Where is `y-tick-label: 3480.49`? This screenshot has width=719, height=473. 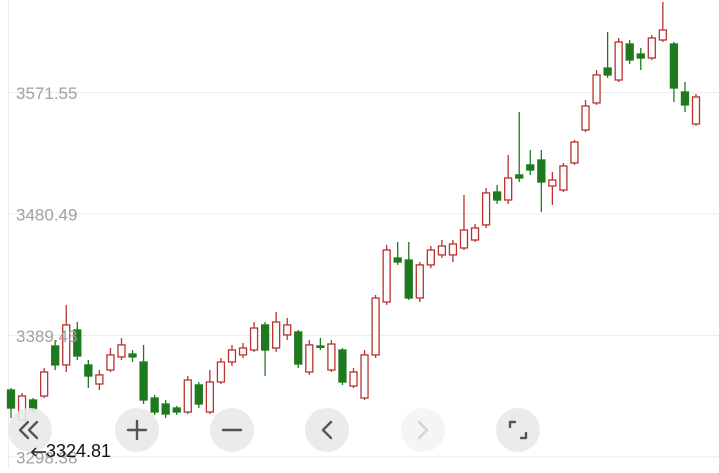 y-tick-label: 3480.49 is located at coordinates (46, 214).